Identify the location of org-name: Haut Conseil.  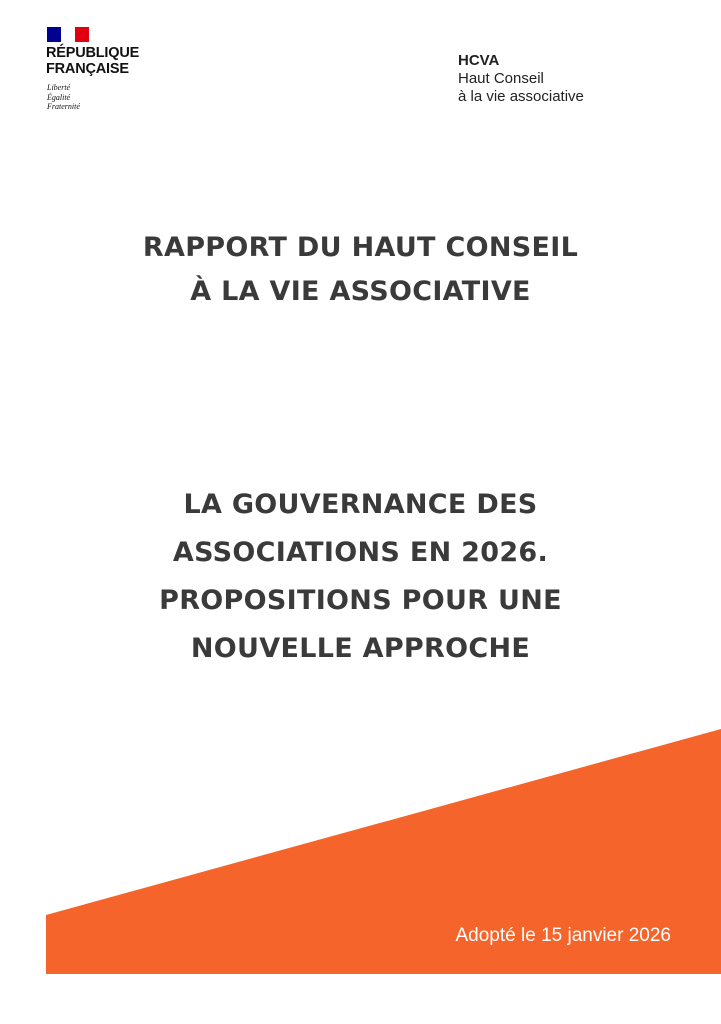
(501, 78).